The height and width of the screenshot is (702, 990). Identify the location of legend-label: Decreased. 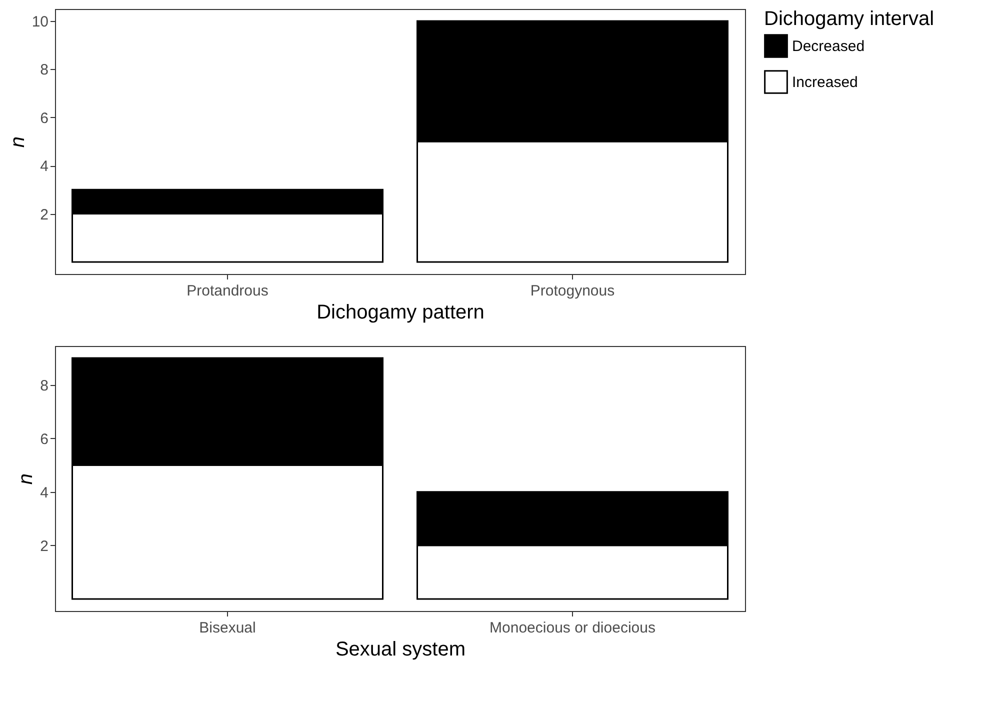
(828, 46).